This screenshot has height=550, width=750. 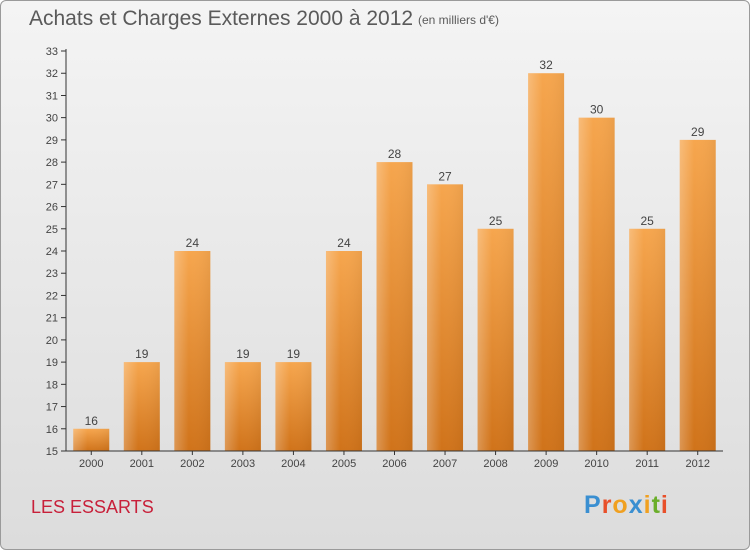 What do you see at coordinates (395, 154) in the screenshot?
I see `bar-data-label: 28` at bounding box center [395, 154].